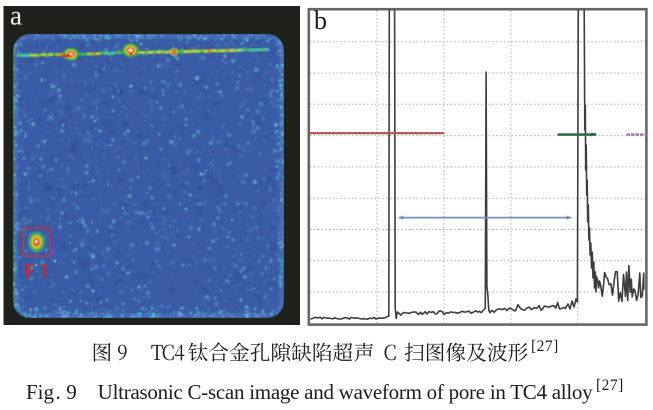 Image resolution: width=653 pixels, height=410 pixels. Describe the element at coordinates (320, 20) in the screenshot. I see `svg-text: b` at that location.